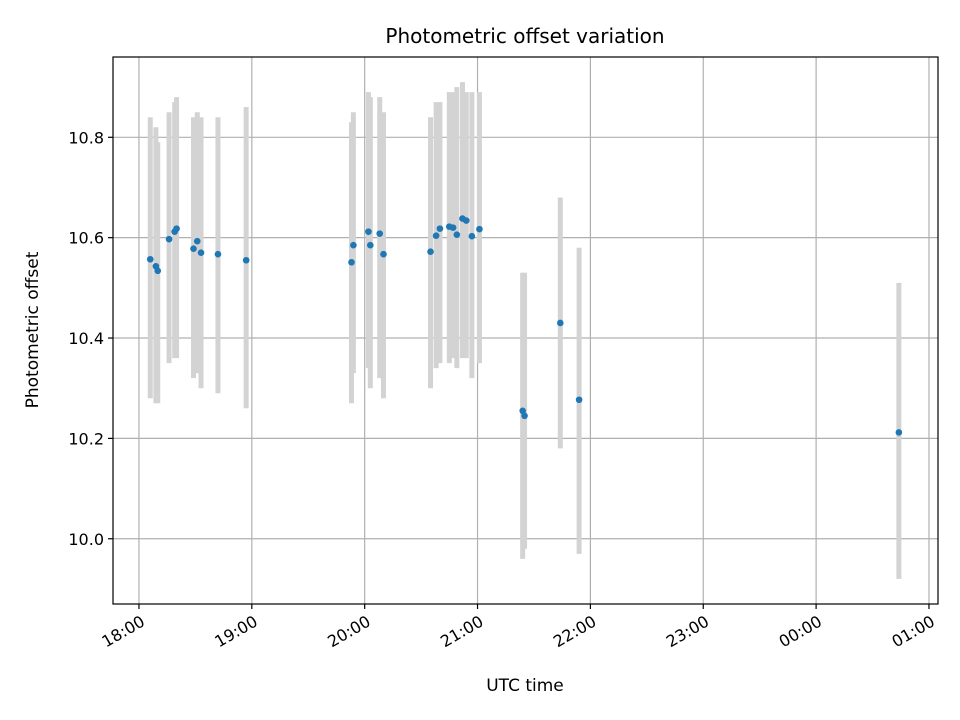 This screenshot has height=720, width=960. I want to click on y-tick-label: 10.6, so click(86, 238).